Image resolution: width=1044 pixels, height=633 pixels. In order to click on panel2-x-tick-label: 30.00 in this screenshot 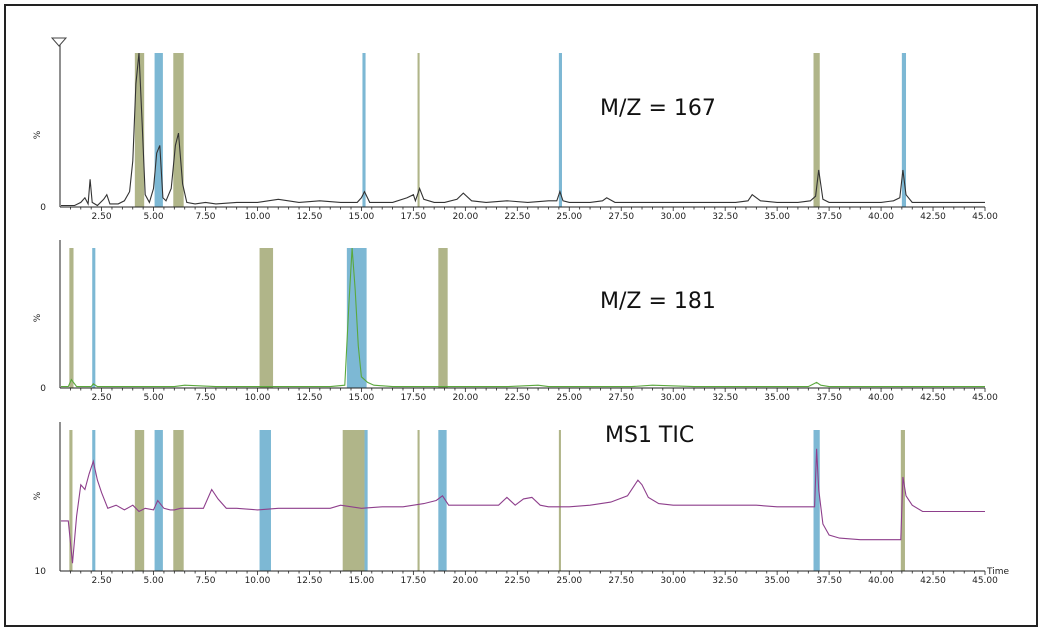, I will do `click(673, 398)`.